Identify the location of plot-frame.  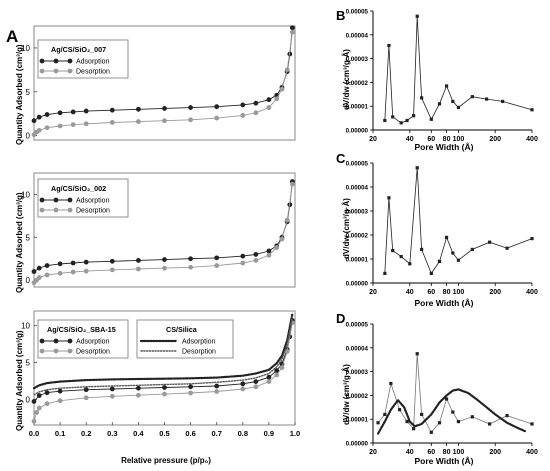
(164, 83).